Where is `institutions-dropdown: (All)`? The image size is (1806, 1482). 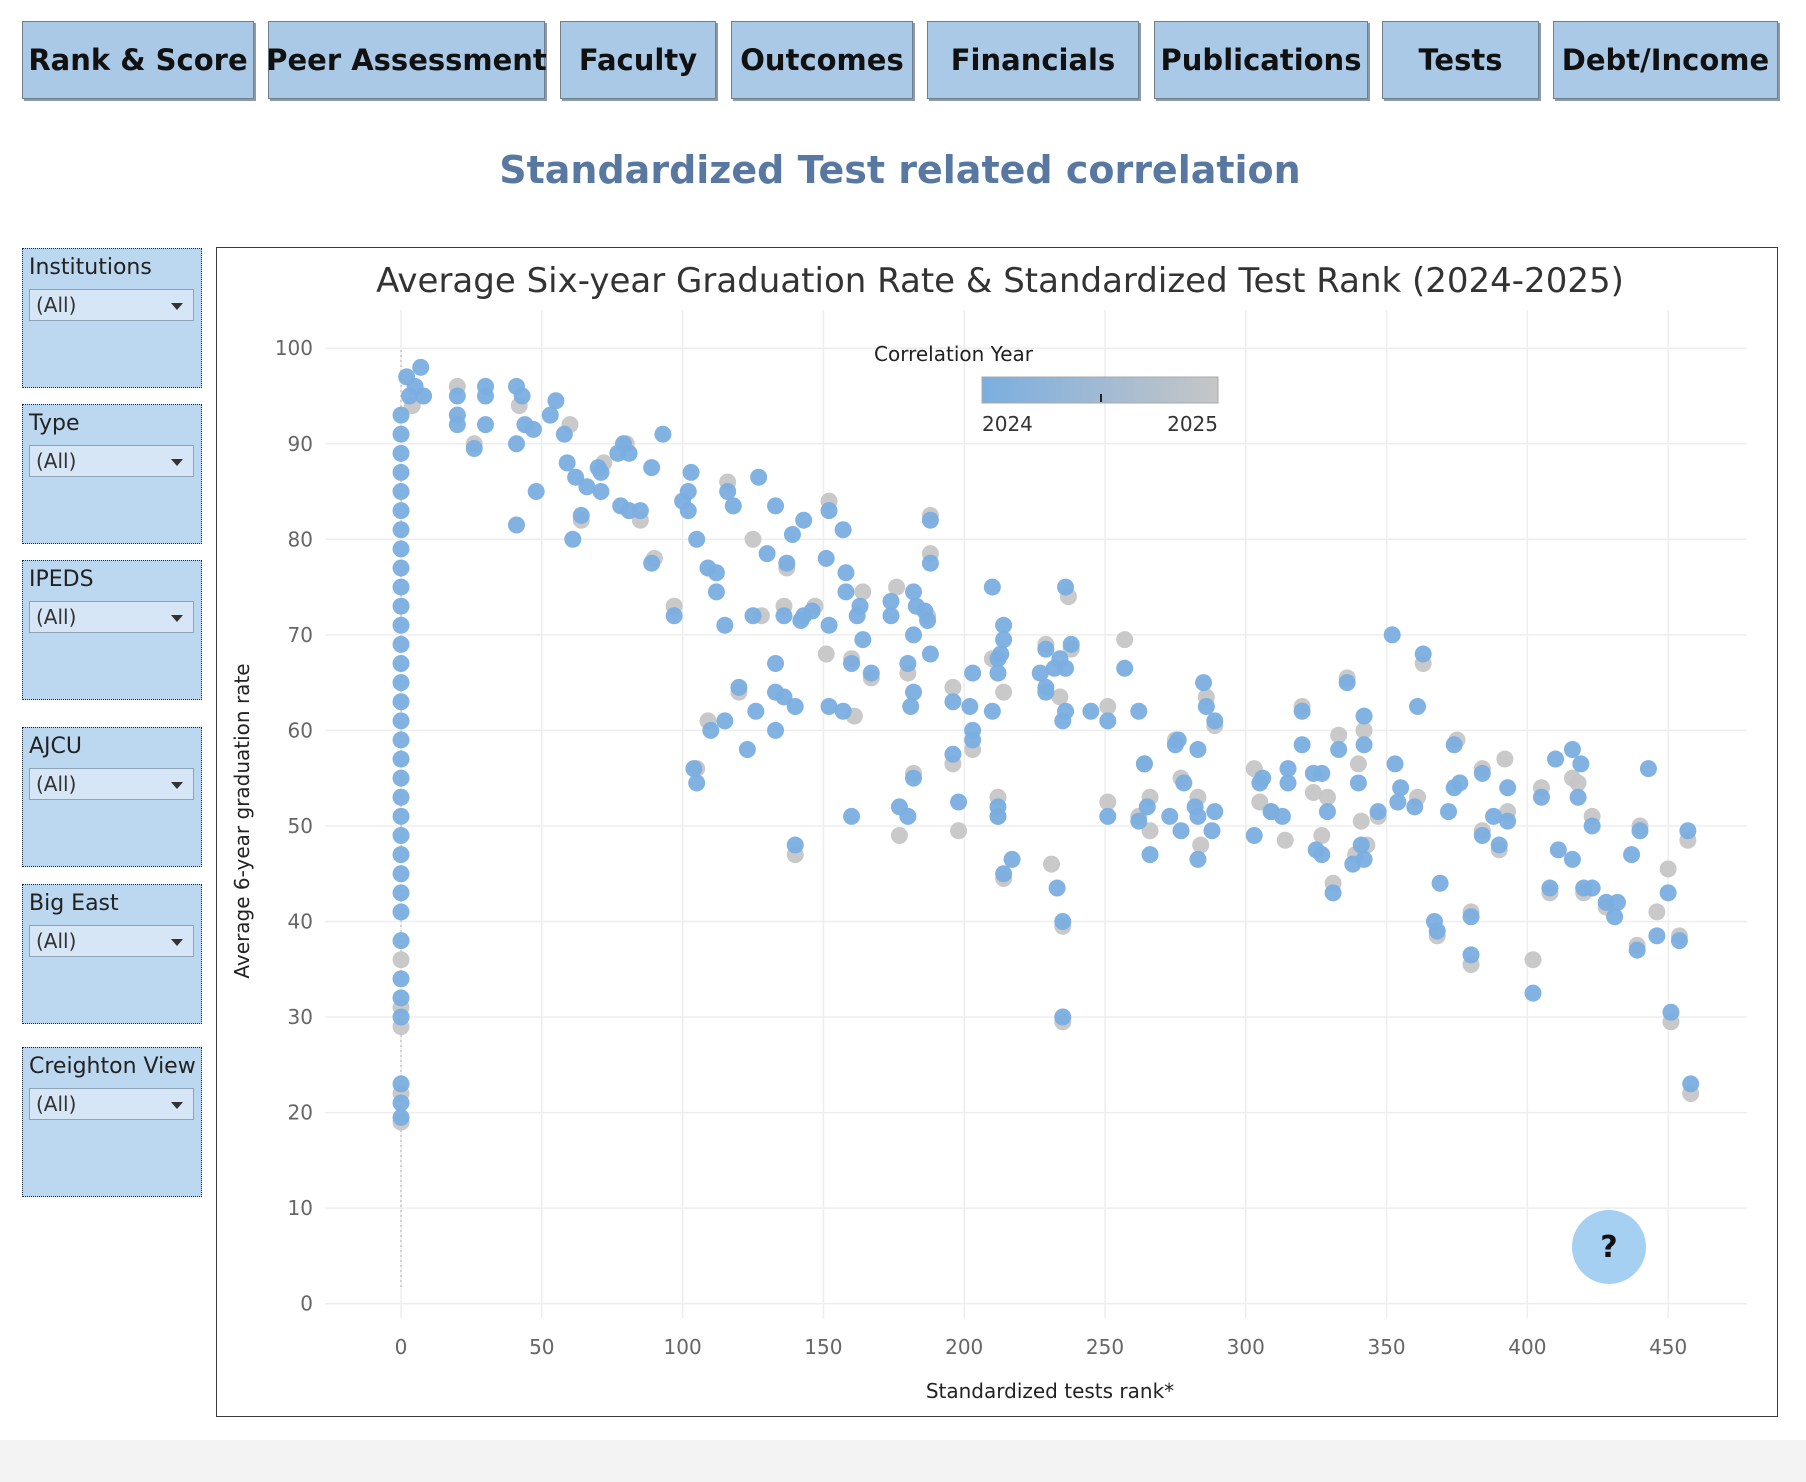
institutions-dropdown: (All) is located at coordinates (111, 305).